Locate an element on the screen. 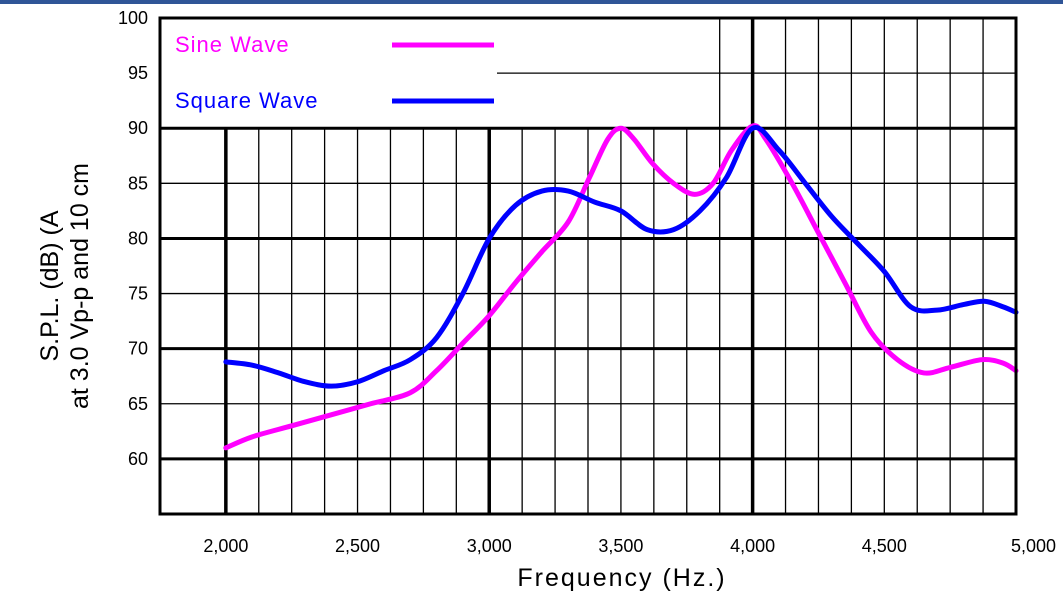 Image resolution: width=1063 pixels, height=594 pixels. y-tick-label: 60 is located at coordinates (138, 459).